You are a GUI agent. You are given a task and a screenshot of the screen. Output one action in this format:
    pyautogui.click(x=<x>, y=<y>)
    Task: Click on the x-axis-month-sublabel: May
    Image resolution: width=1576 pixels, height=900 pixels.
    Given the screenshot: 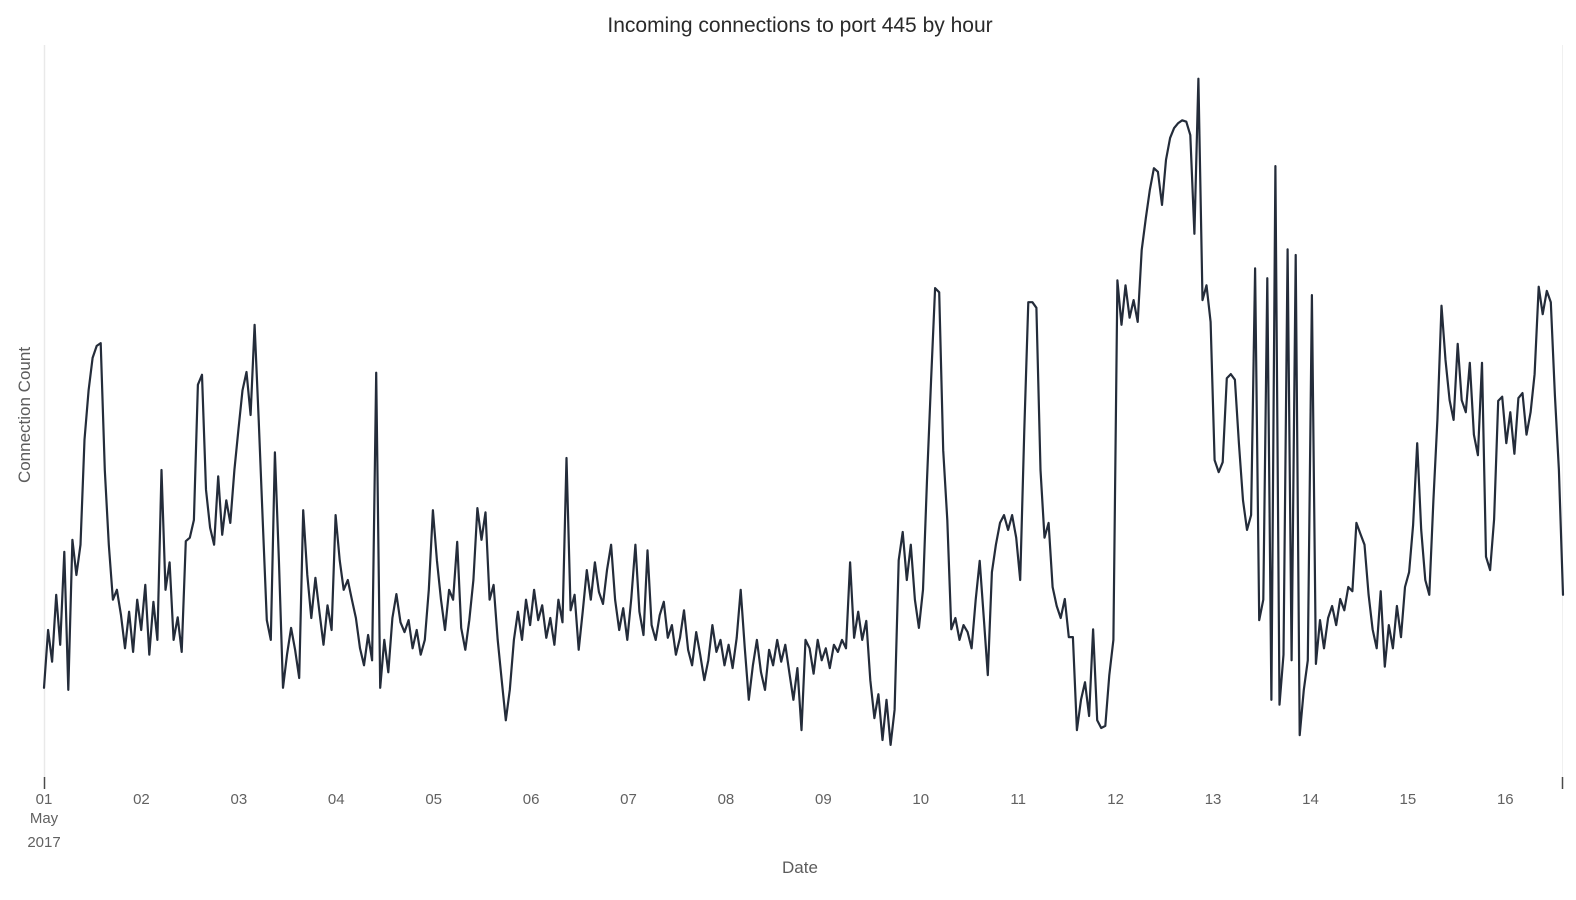 What is the action you would take?
    pyautogui.click(x=44, y=818)
    